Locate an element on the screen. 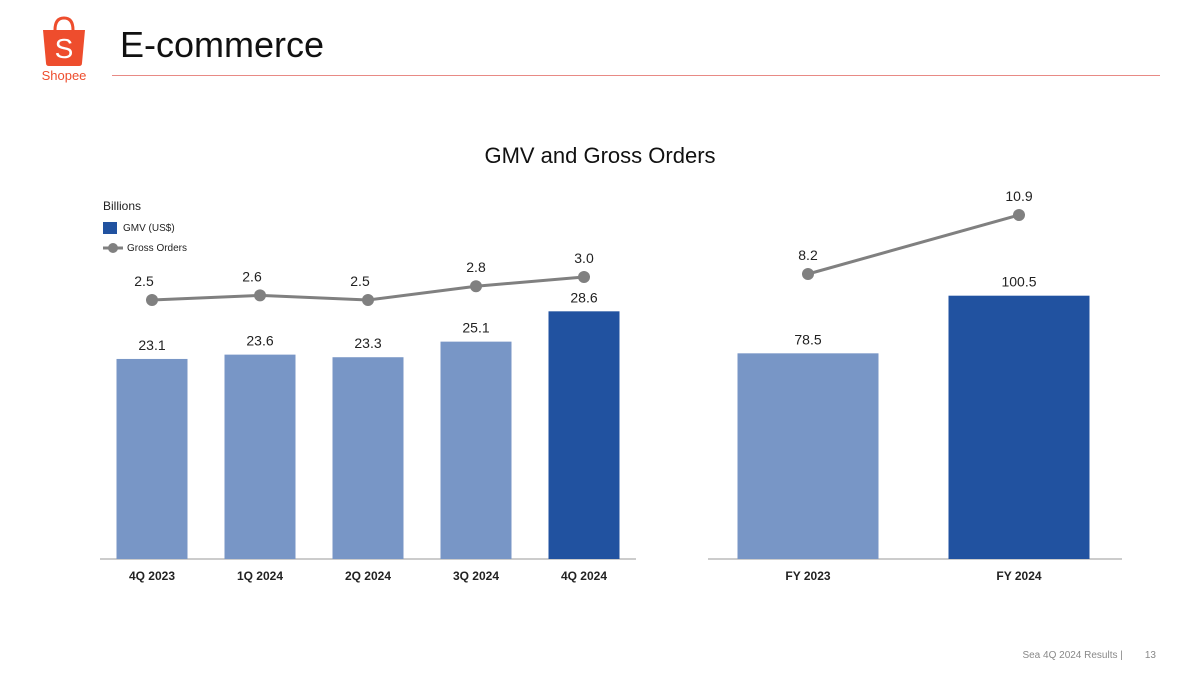 The width and height of the screenshot is (1200, 675). data-label-gross-orders: 2.6 is located at coordinates (252, 276).